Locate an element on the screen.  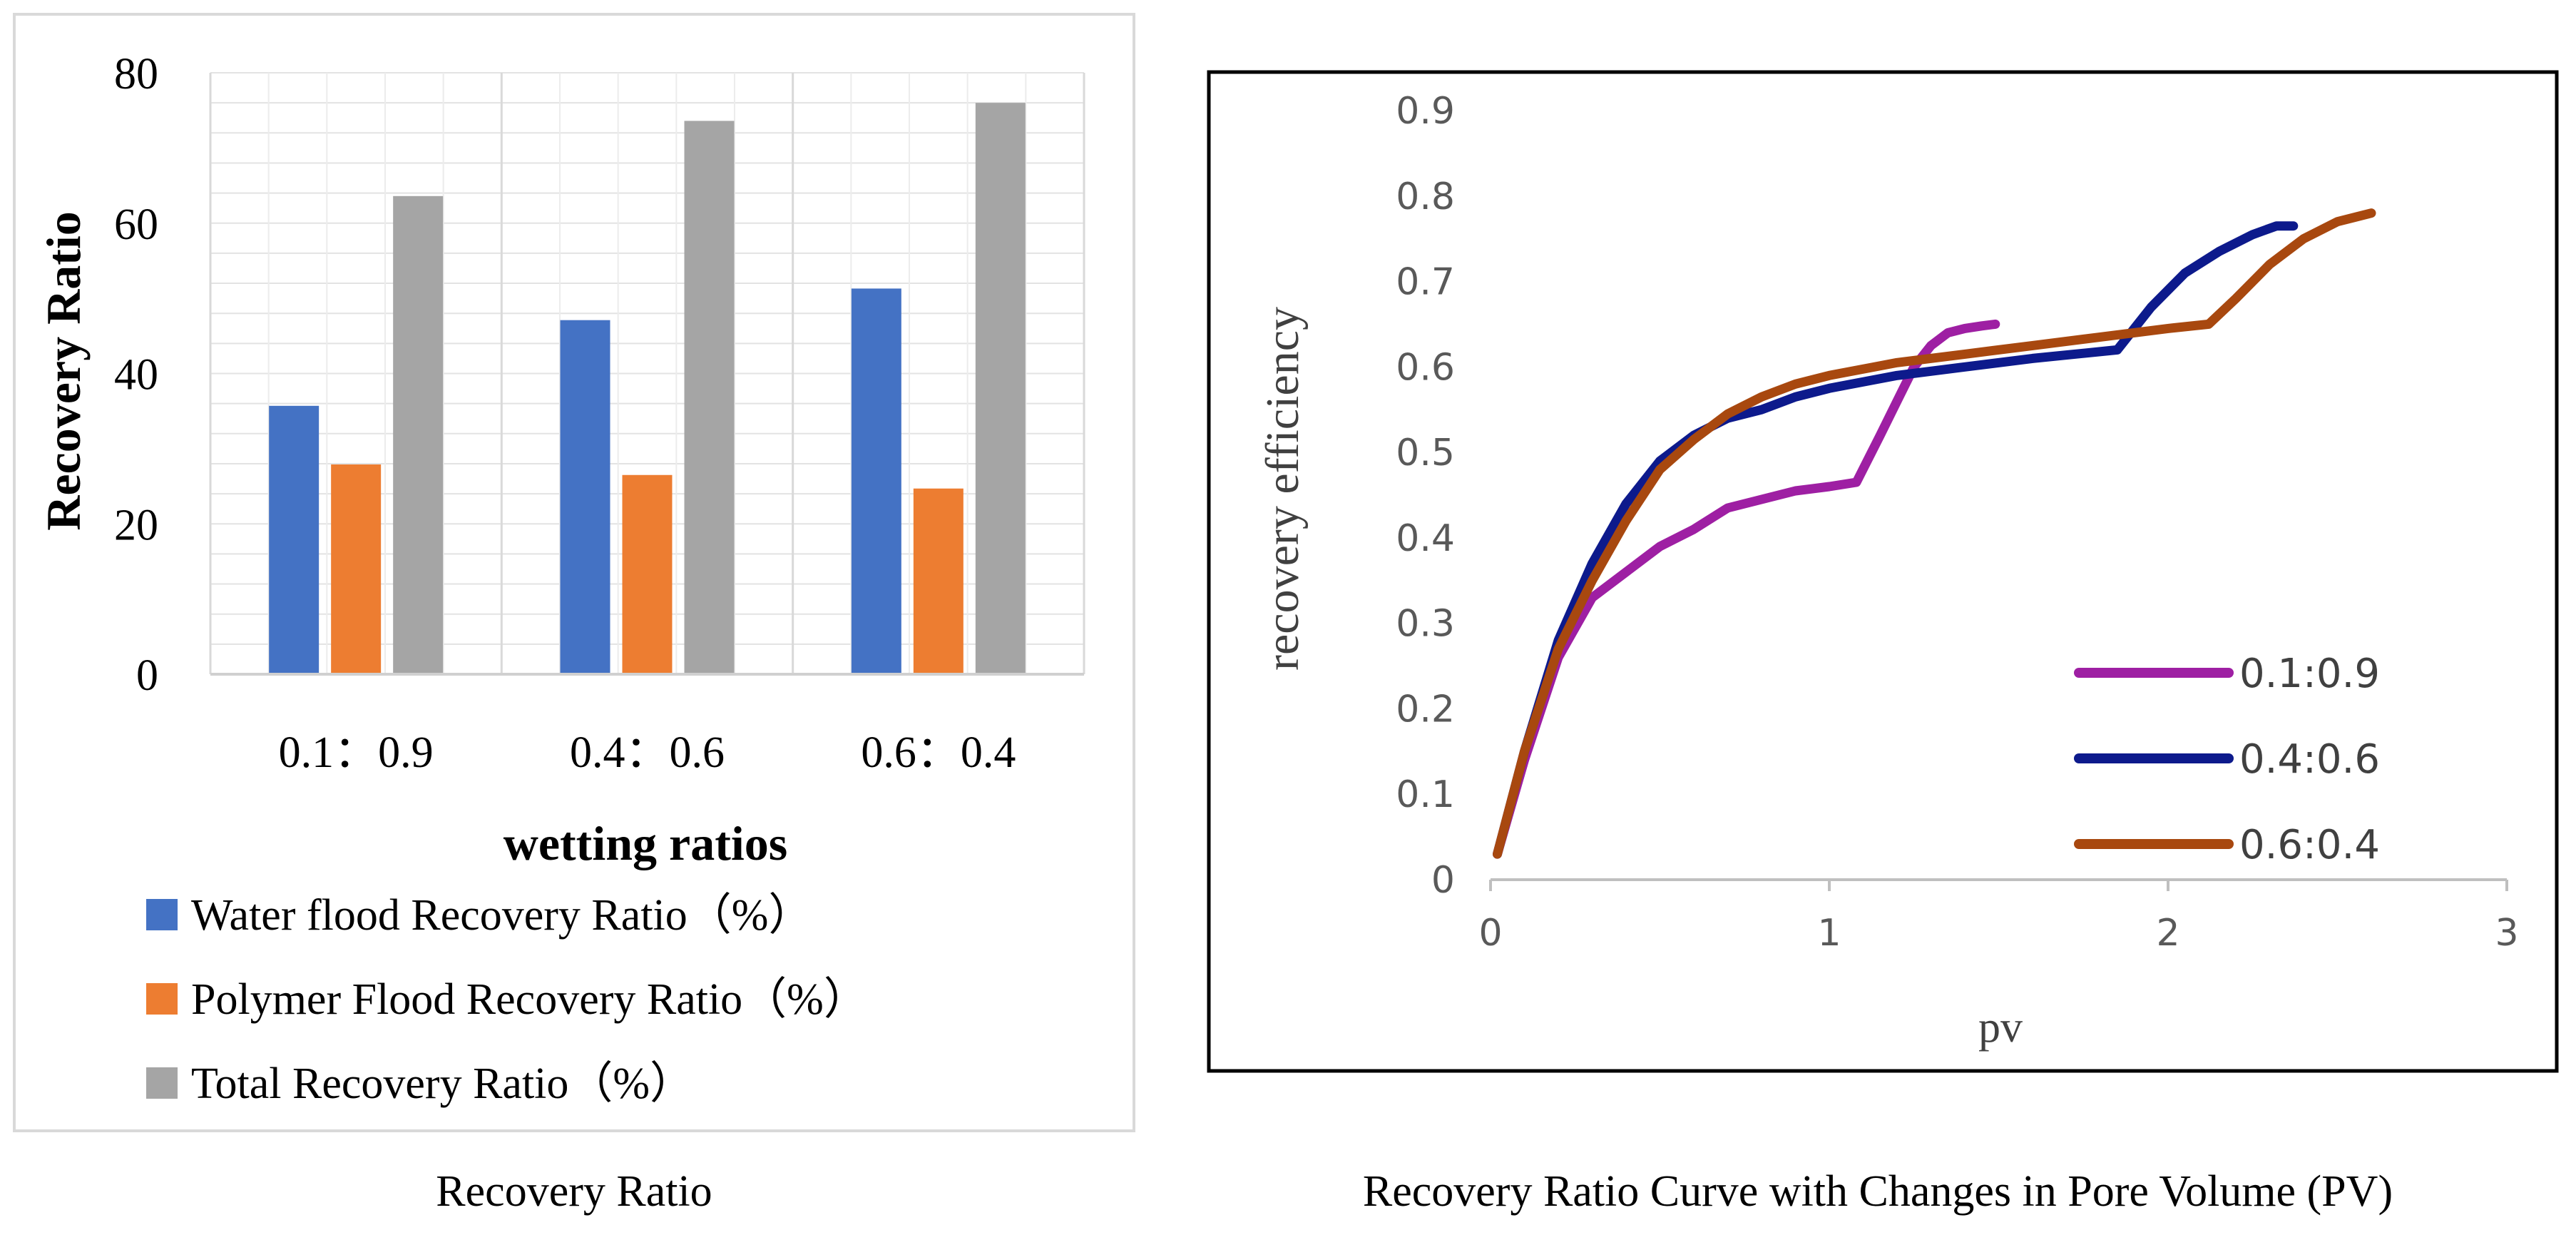
line-y-tick-label: 0.4 is located at coordinates (1425, 538).